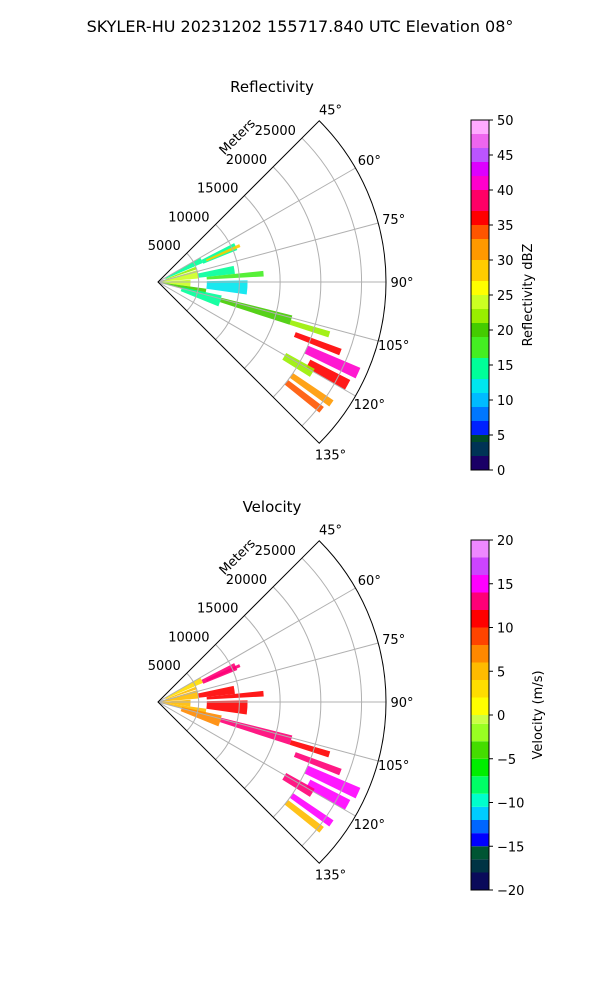 The height and width of the screenshot is (1000, 600). What do you see at coordinates (275, 131) in the screenshot?
I see `reflectivity-range-label-4: 25000` at bounding box center [275, 131].